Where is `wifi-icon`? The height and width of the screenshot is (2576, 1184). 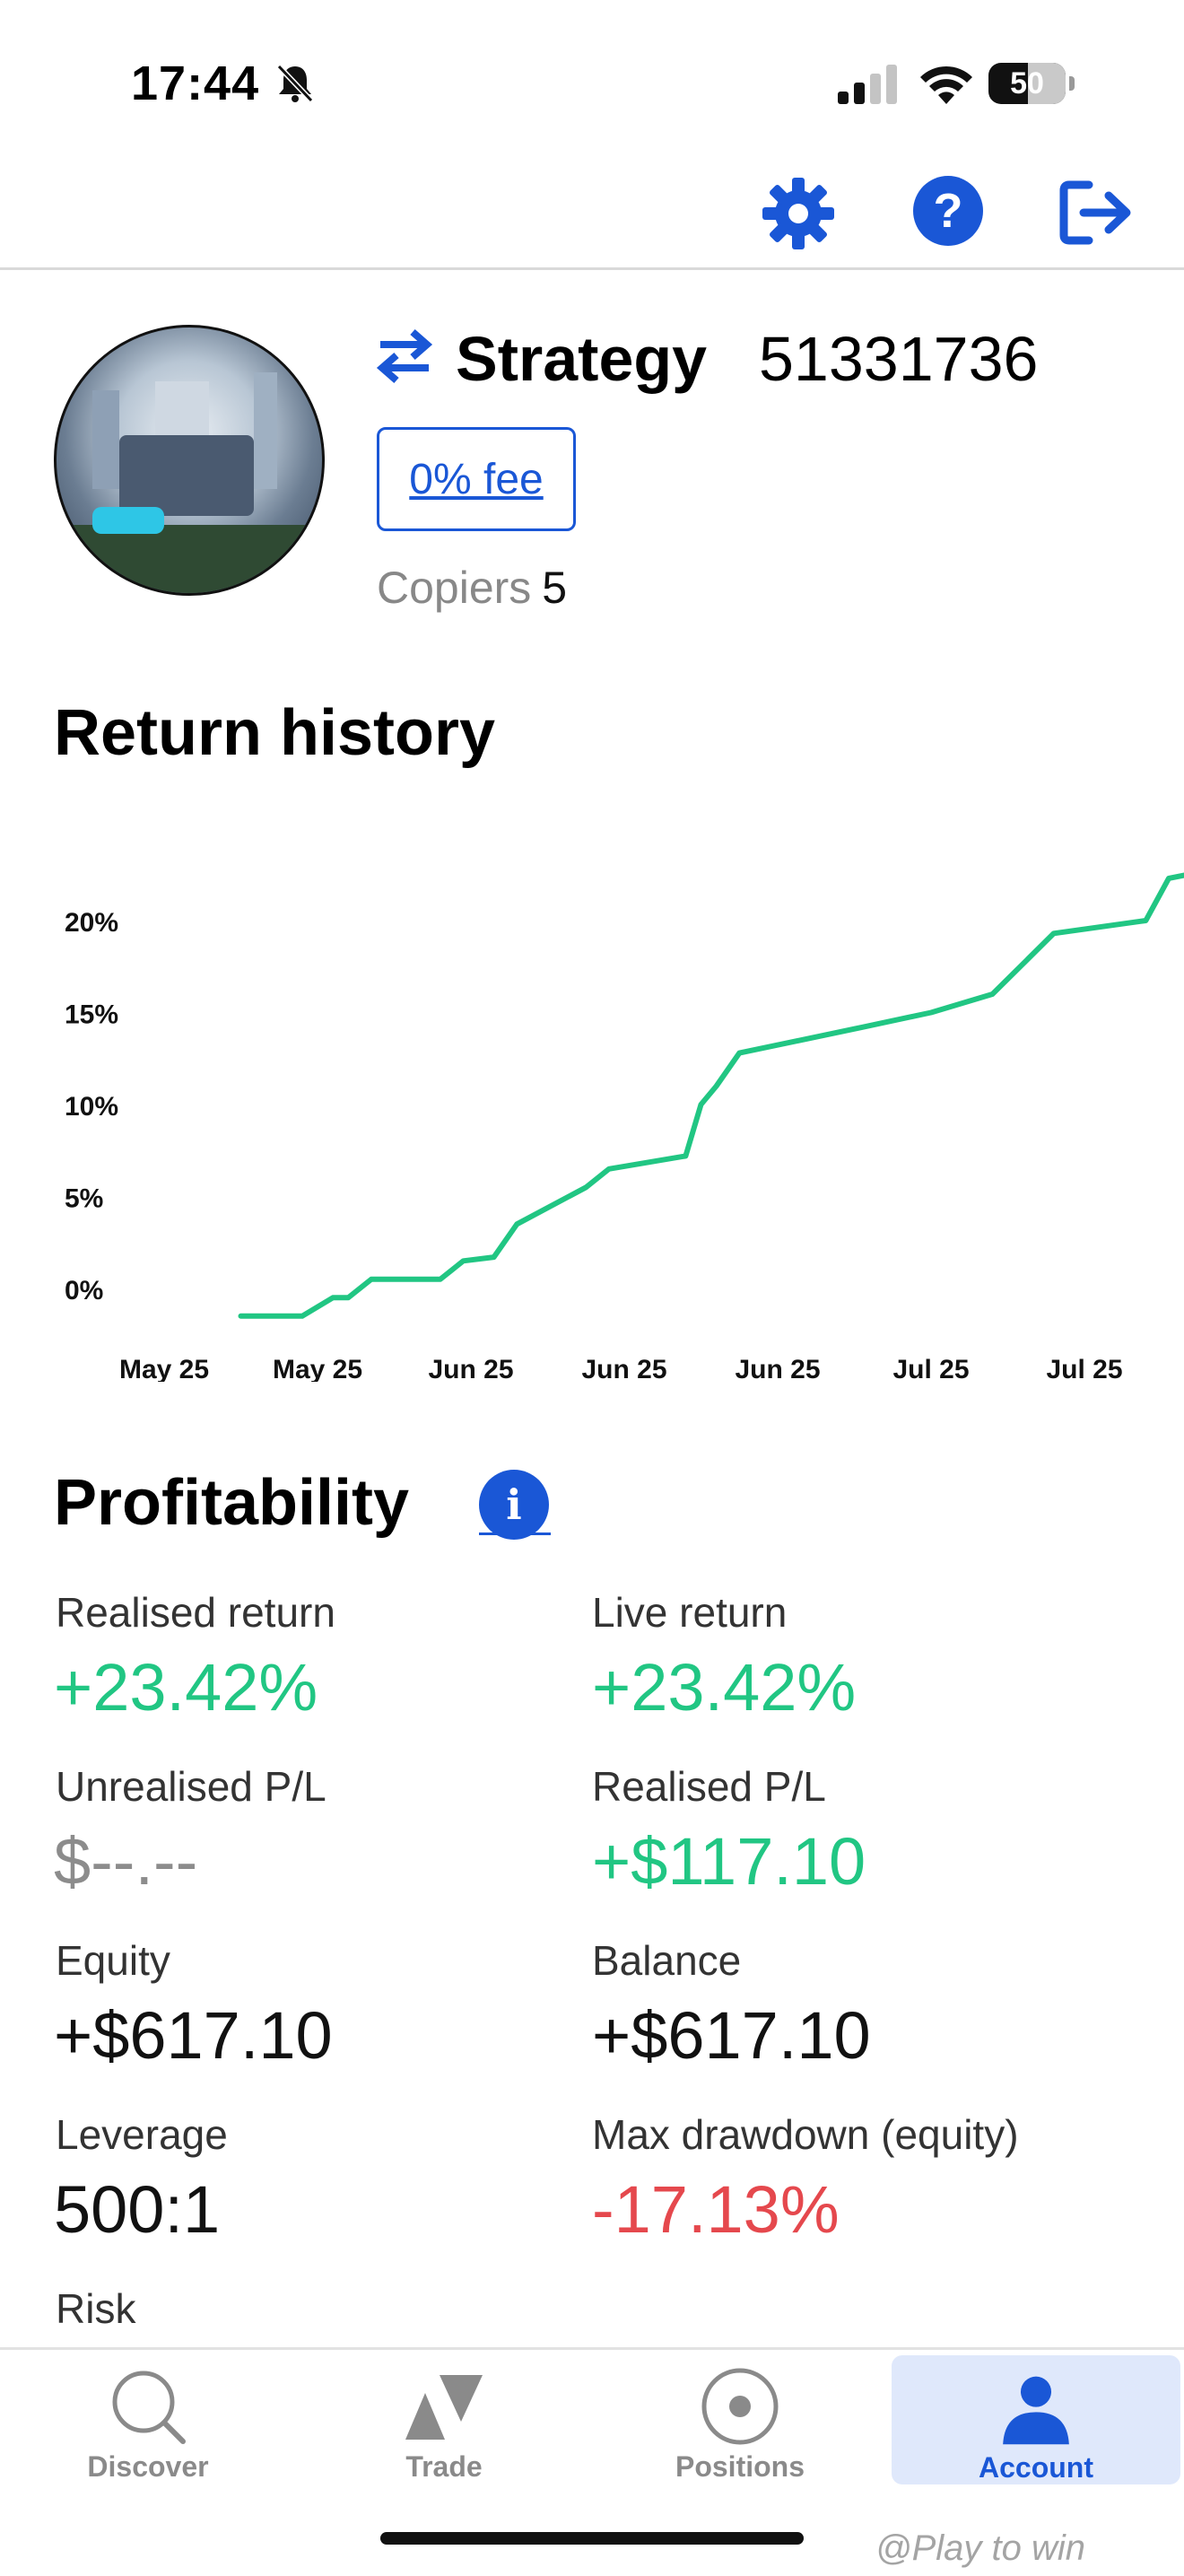
wifi-icon is located at coordinates (946, 83).